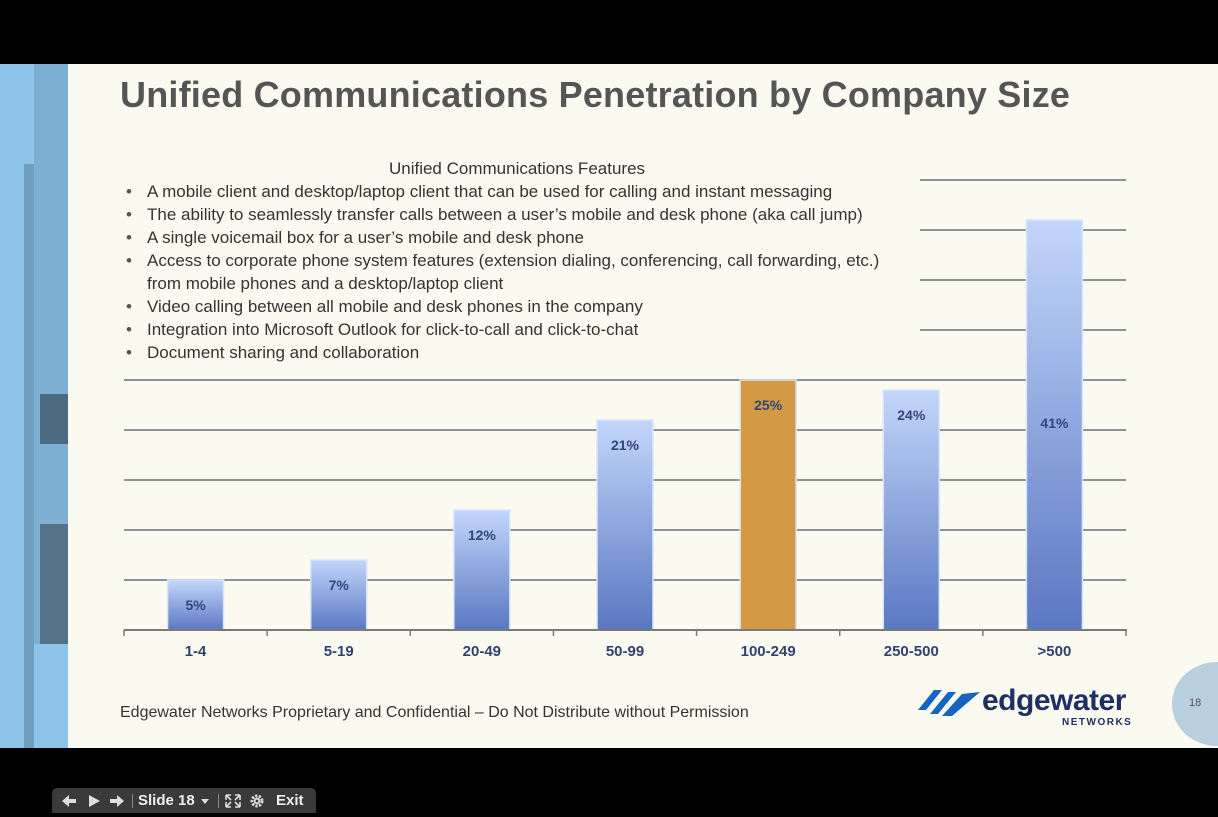 The image size is (1218, 817). What do you see at coordinates (482, 651) in the screenshot?
I see `x-tick-label: 20-49` at bounding box center [482, 651].